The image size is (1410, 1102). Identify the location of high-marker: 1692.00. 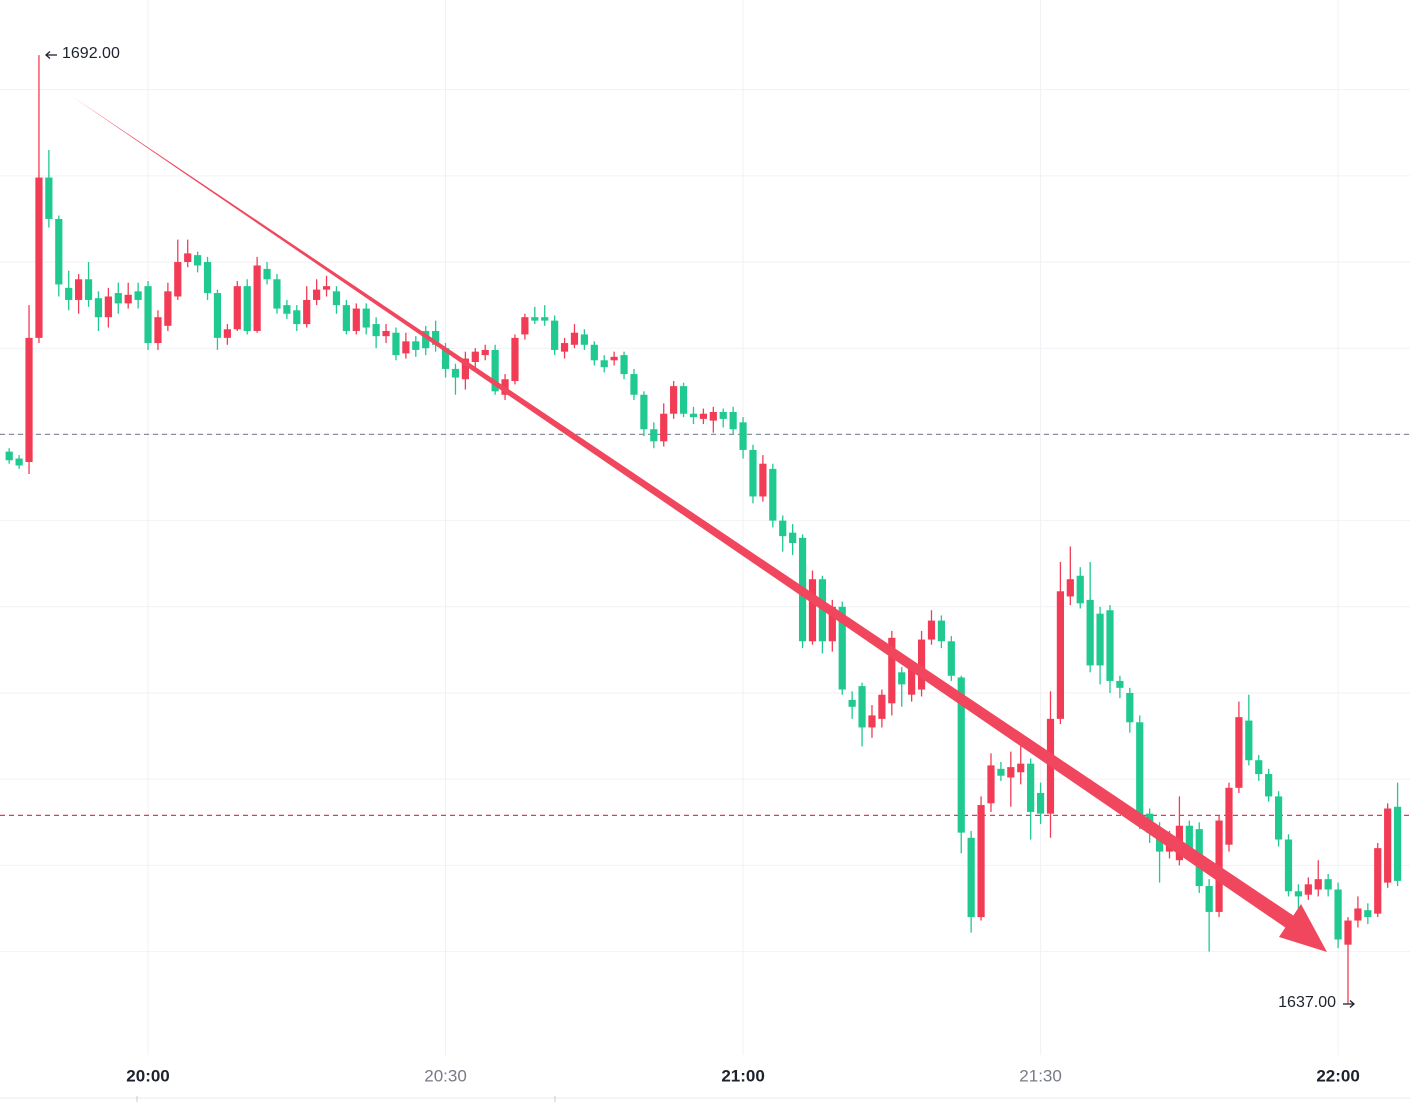
(82, 53).